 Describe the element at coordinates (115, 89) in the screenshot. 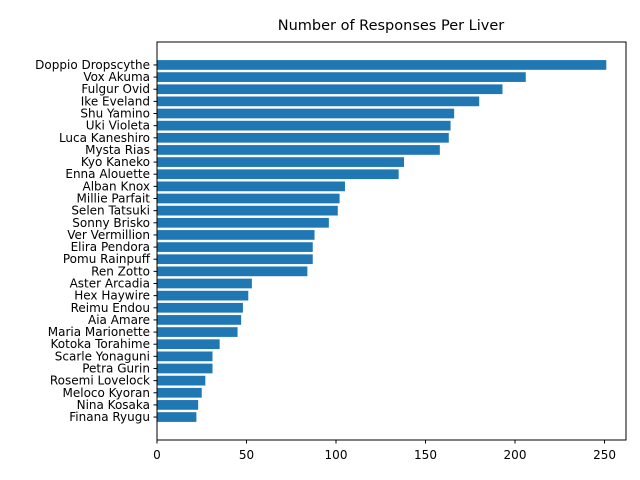

I see `y-tick-label: Fulgur Ovid` at that location.